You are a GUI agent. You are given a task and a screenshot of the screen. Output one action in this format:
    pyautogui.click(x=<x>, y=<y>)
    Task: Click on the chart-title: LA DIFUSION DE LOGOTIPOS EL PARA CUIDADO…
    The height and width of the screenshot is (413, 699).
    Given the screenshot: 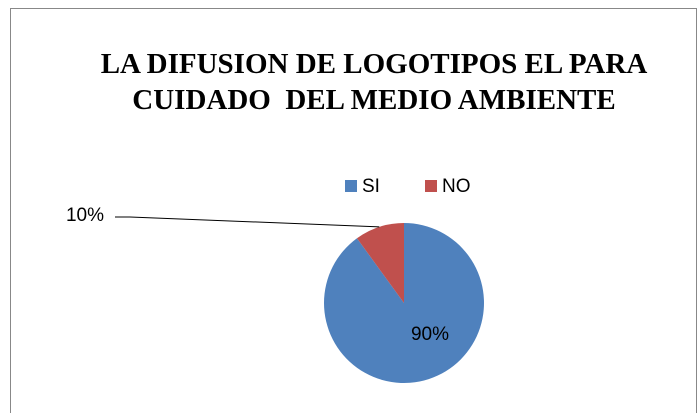 What is the action you would take?
    pyautogui.click(x=377, y=82)
    